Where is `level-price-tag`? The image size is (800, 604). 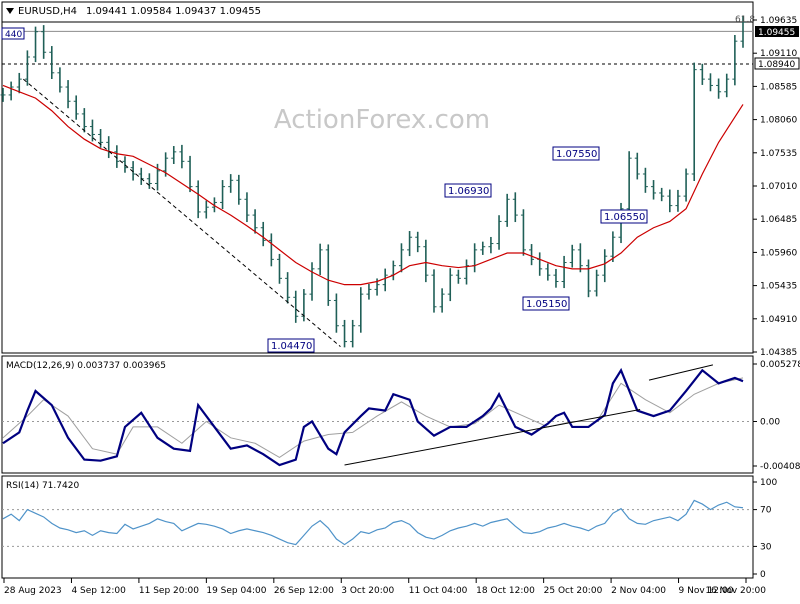
level-price-tag is located at coordinates (777, 63).